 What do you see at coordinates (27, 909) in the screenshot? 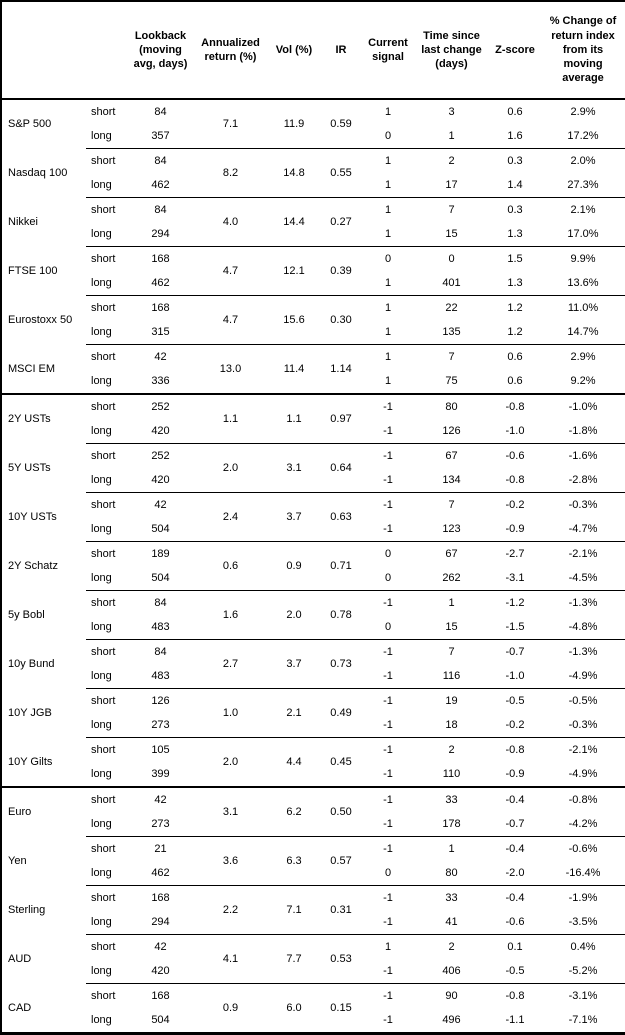
I see `instrument-name: Sterling` at bounding box center [27, 909].